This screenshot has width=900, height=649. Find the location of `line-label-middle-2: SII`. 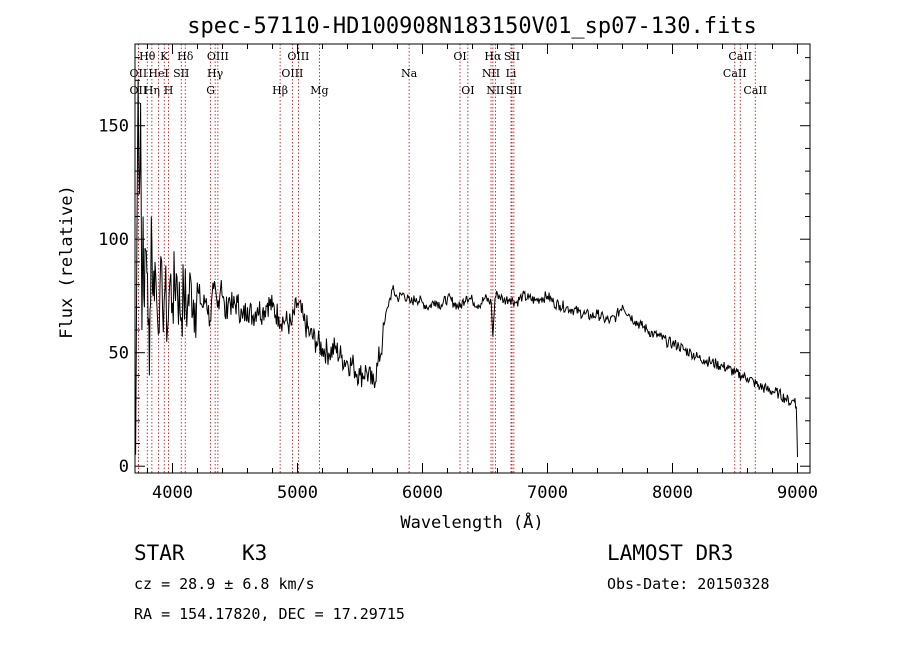

line-label-middle-2: SII is located at coordinates (181, 73).